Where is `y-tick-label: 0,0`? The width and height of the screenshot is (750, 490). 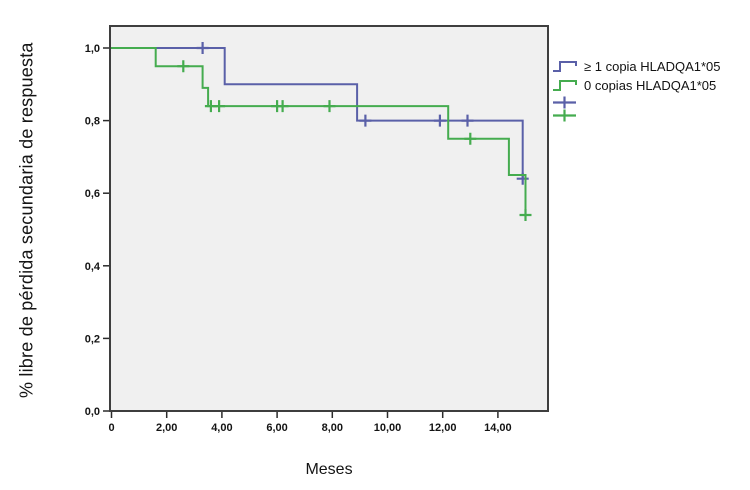 y-tick-label: 0,0 is located at coordinates (92, 412).